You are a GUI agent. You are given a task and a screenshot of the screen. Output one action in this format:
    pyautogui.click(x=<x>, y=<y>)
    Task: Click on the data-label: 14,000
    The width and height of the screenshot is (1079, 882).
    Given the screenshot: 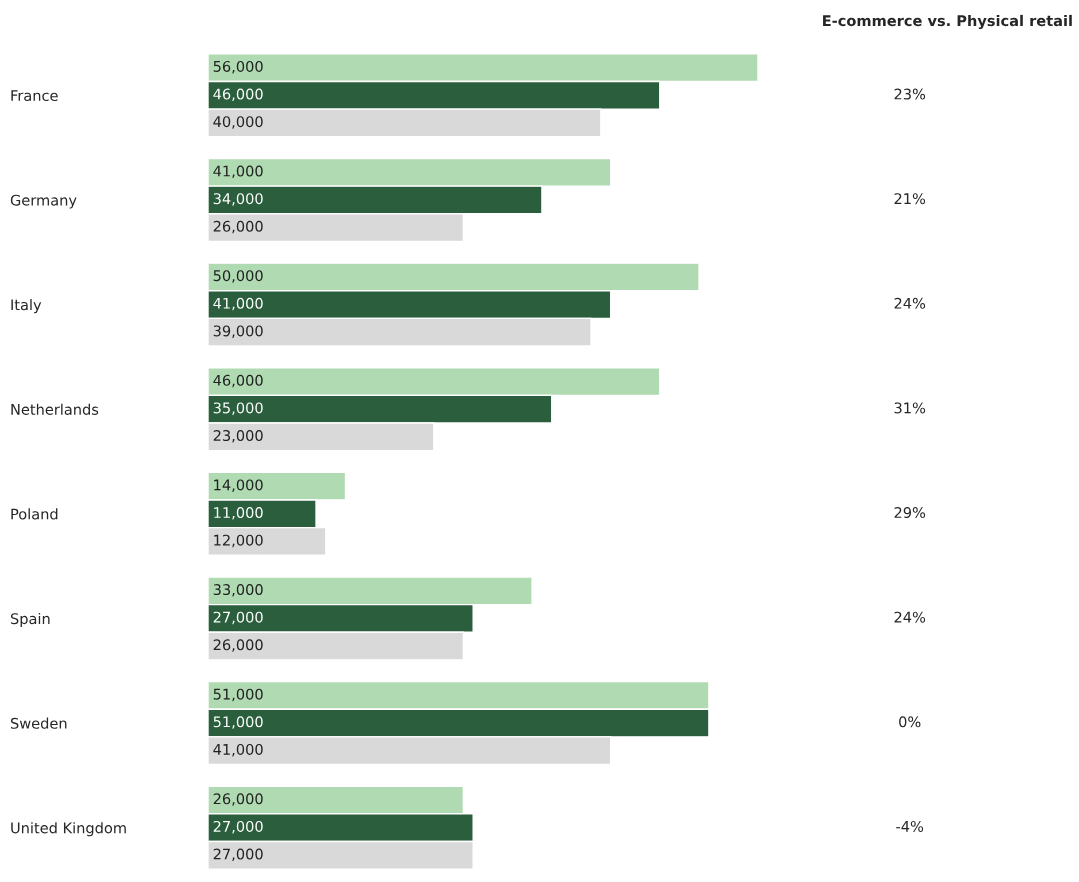 What is the action you would take?
    pyautogui.click(x=238, y=485)
    